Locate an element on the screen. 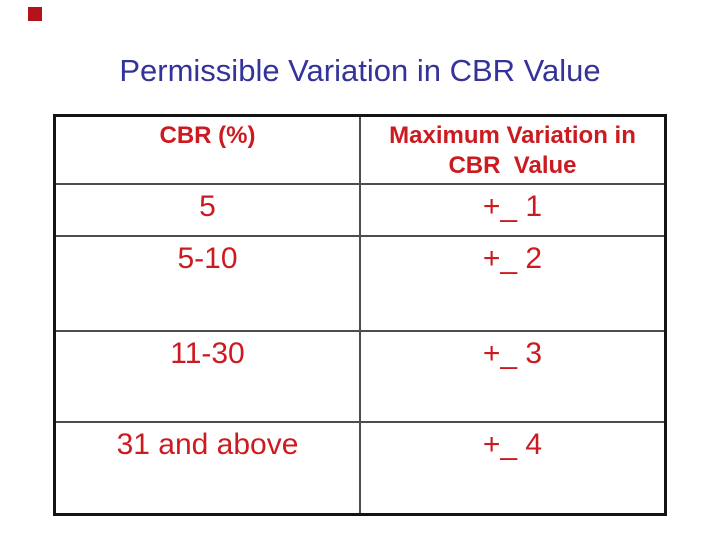 Image resolution: width=720 pixels, height=540 pixels. column-header-cbr: CBR (%) is located at coordinates (207, 149).